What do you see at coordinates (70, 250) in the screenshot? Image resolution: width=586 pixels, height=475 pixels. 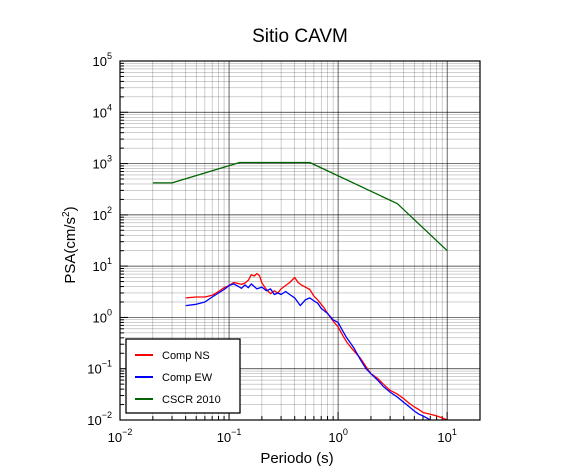 I see `y-axis-title-main: PSA(cm/s` at bounding box center [70, 250].